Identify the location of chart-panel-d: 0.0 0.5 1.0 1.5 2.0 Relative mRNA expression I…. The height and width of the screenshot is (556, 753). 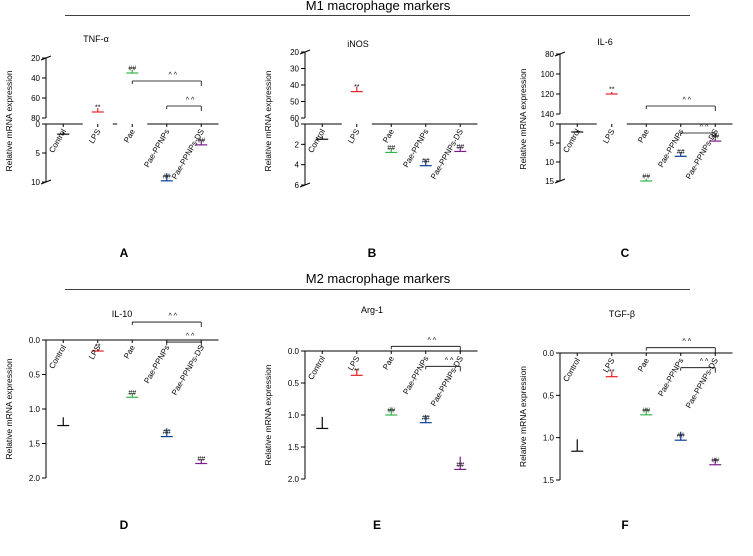
(111, 420).